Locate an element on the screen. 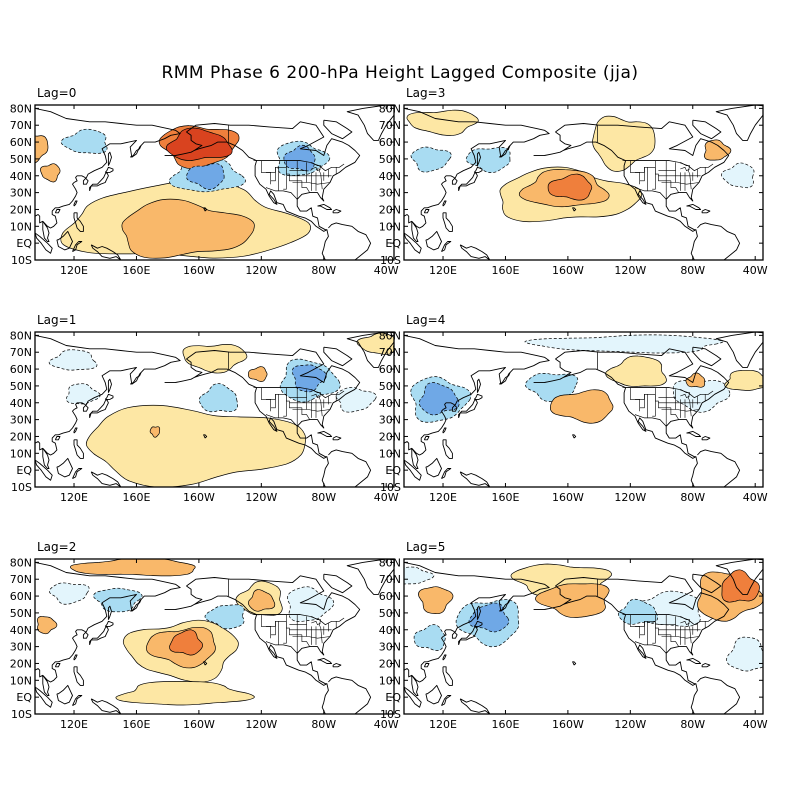 The width and height of the screenshot is (800, 800). panel-label: Lag=4 is located at coordinates (425, 320).